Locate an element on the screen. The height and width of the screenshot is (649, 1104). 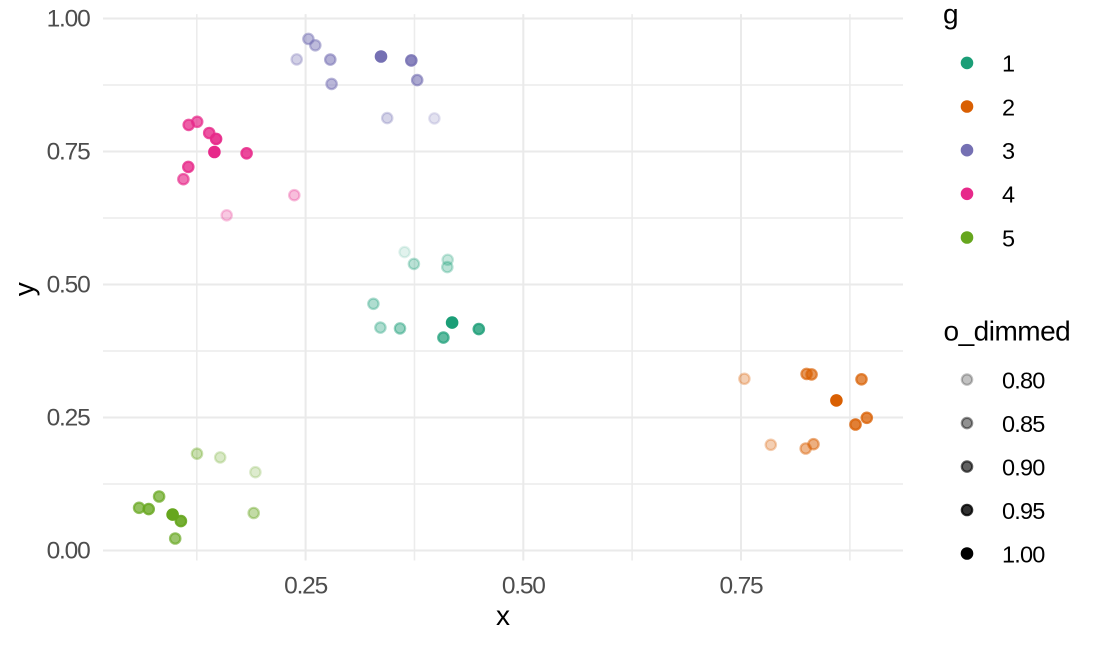
svg-text: 0.80 is located at coordinates (1023, 380).